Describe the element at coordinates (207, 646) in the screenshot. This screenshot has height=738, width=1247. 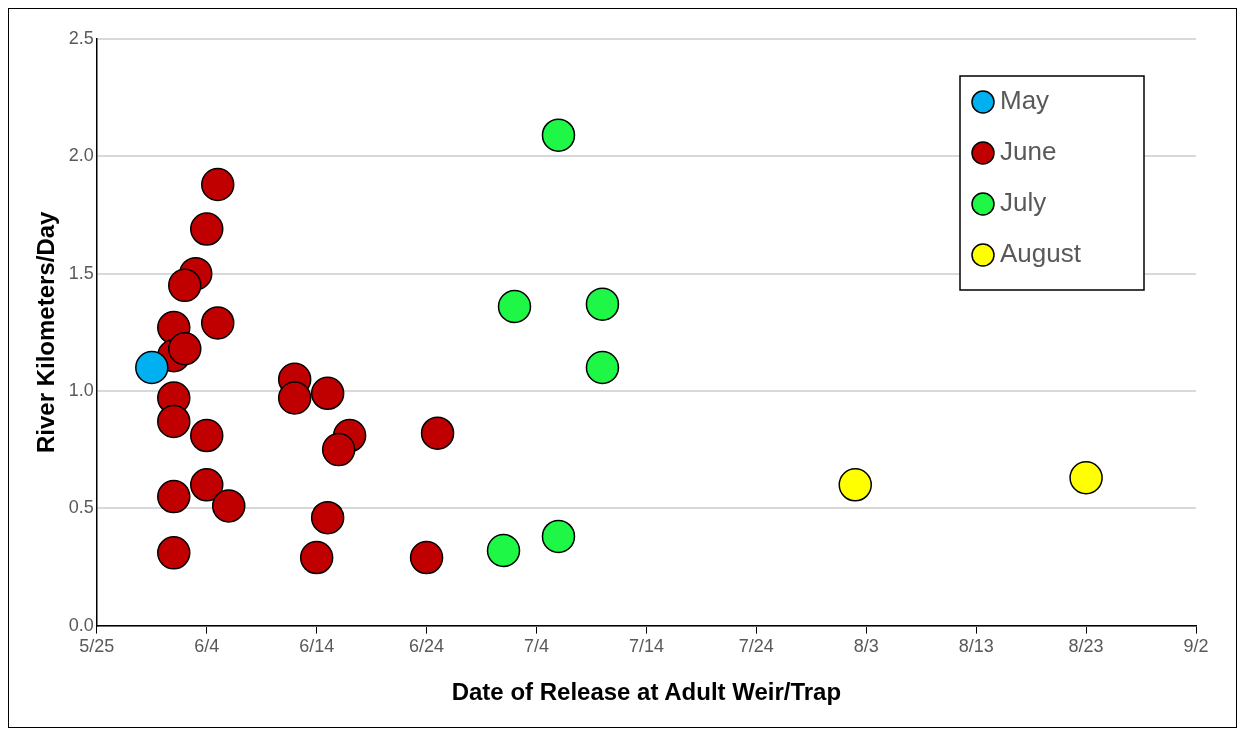
I see `x-tick-label: 6/4` at that location.